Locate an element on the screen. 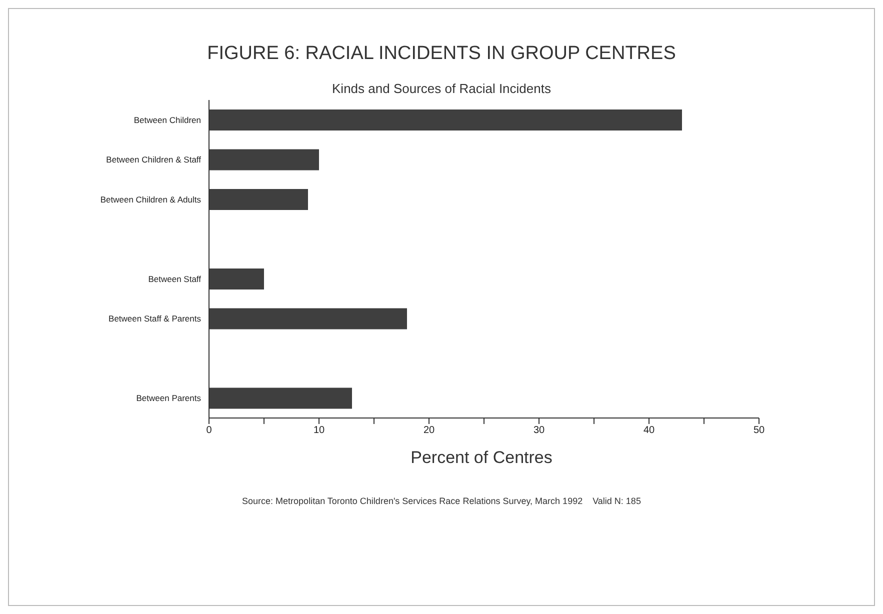  x-axis-title: Percent of Centres is located at coordinates (482, 458).